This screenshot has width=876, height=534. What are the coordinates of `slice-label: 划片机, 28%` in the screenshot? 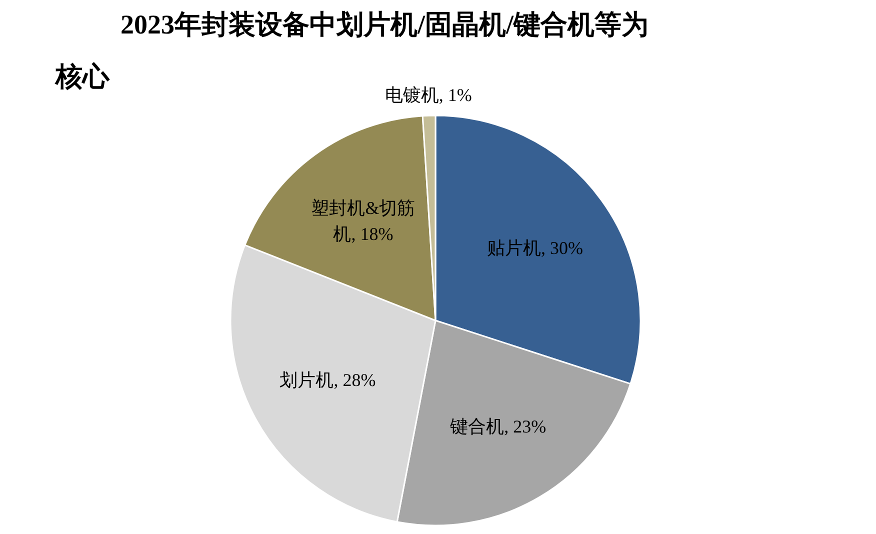 It's located at (328, 380).